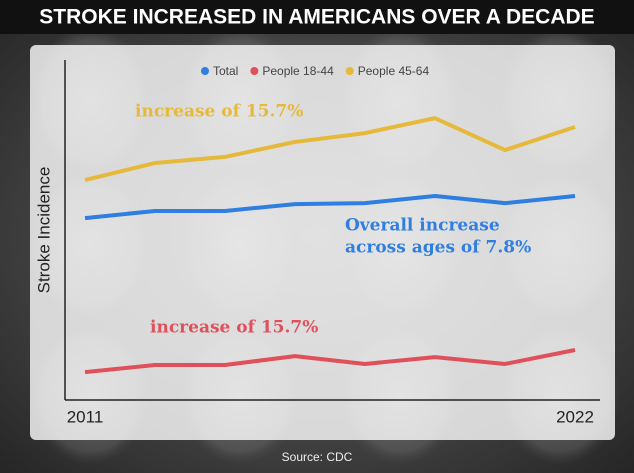 This screenshot has width=634, height=473. I want to click on legend-label: People 18-44, so click(298, 71).